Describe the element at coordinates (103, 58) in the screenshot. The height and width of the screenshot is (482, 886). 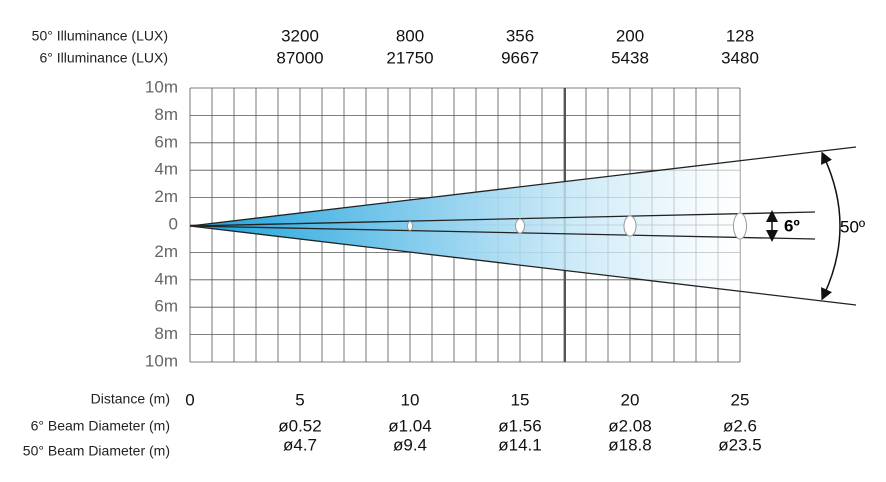
I see `row-label: 6° Illuminance (LUX)` at that location.